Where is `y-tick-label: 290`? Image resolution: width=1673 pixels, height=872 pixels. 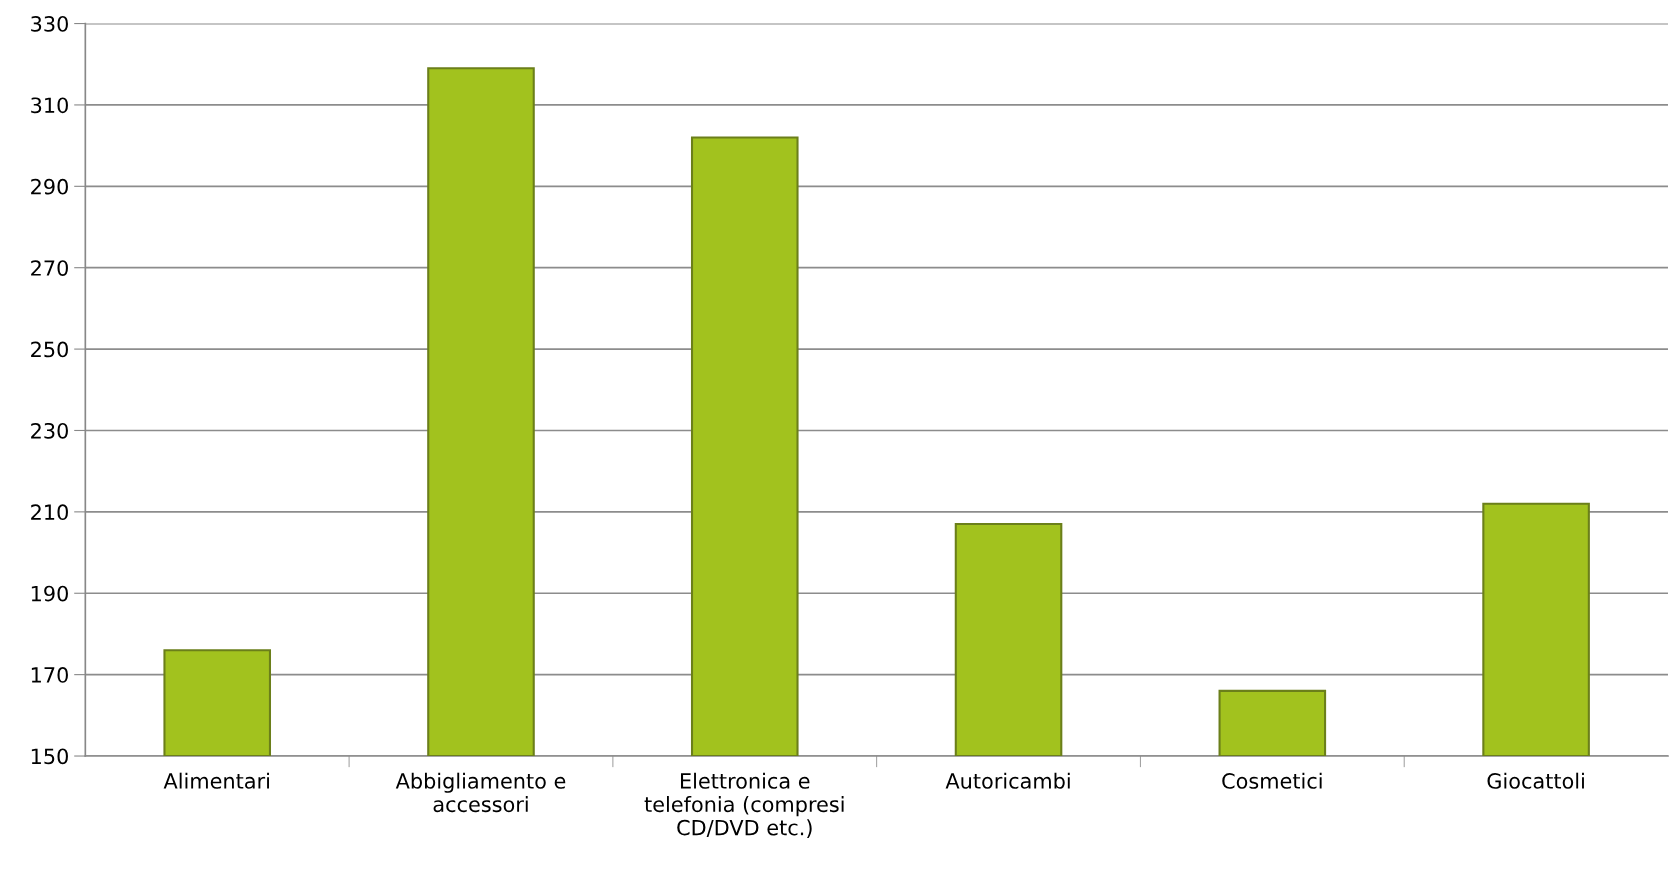 y-tick-label: 290 is located at coordinates (49, 186).